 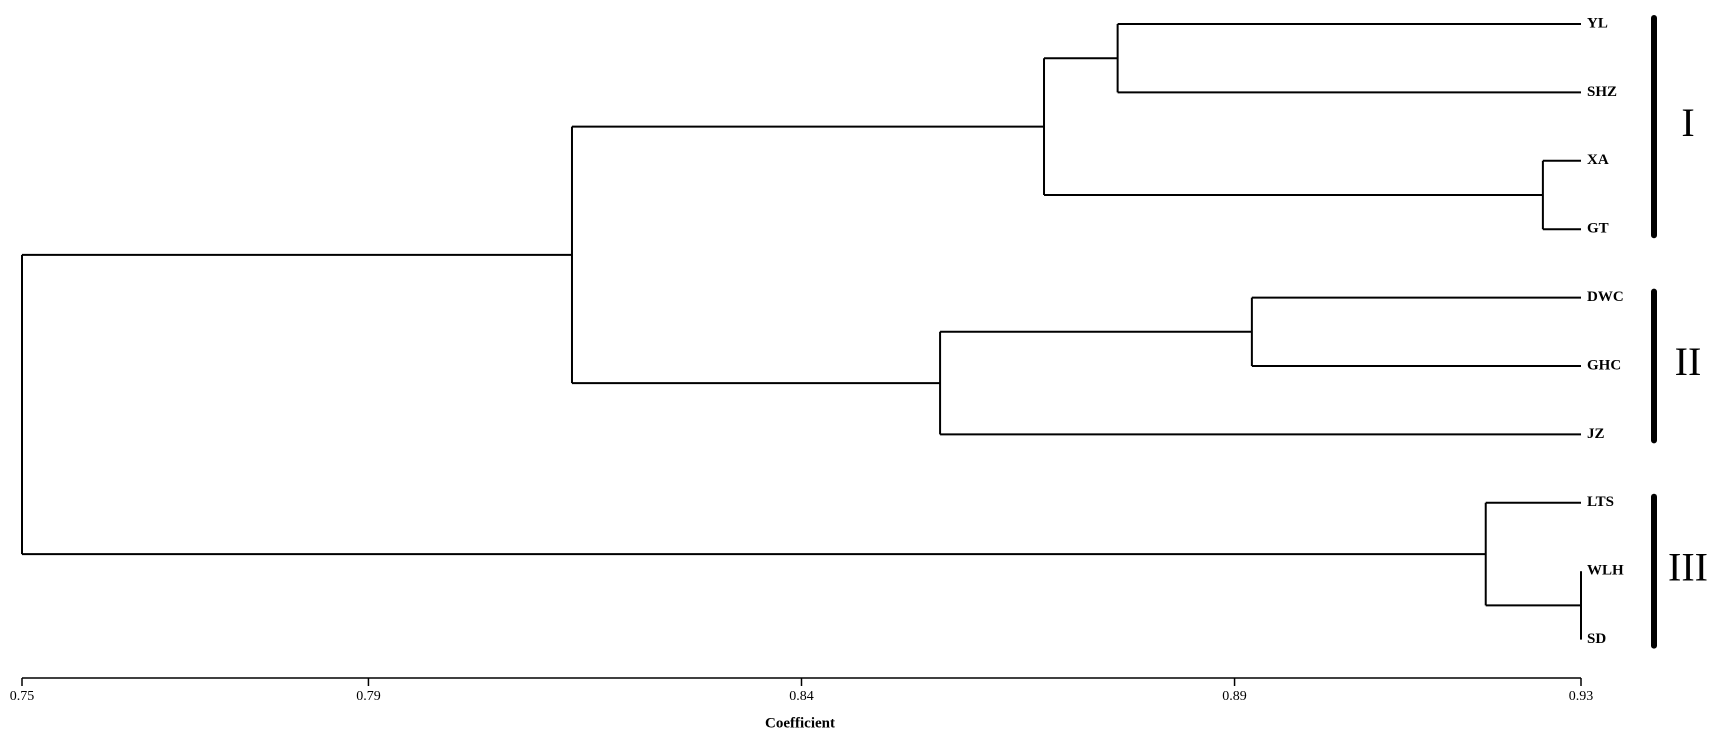 What do you see at coordinates (1605, 571) in the screenshot?
I see `leaf-label: WLH` at bounding box center [1605, 571].